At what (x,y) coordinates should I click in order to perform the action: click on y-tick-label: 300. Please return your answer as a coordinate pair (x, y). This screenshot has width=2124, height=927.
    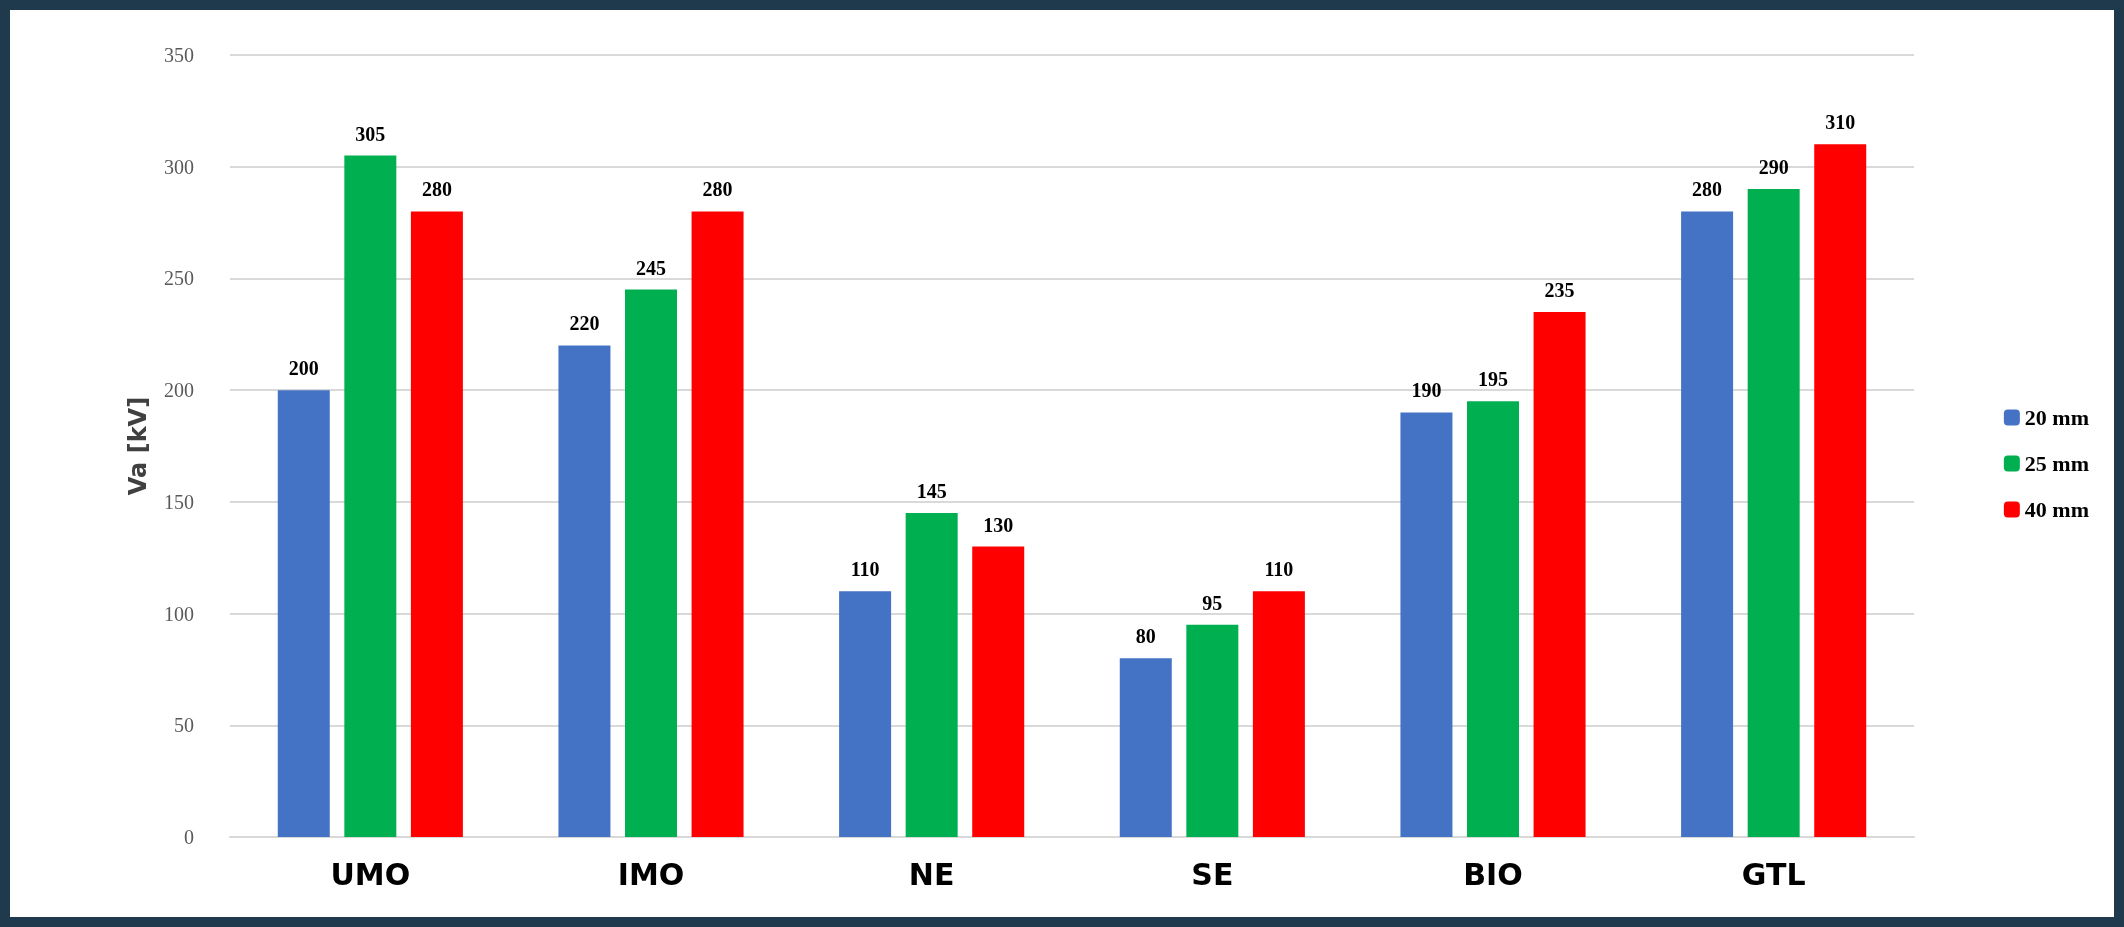
    Looking at the image, I should click on (179, 166).